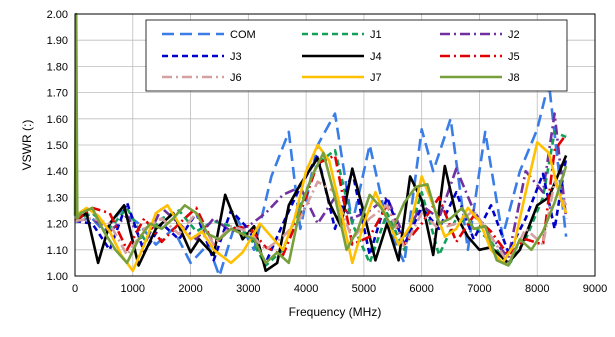  I want to click on legend-label-j5: J5, so click(514, 57).